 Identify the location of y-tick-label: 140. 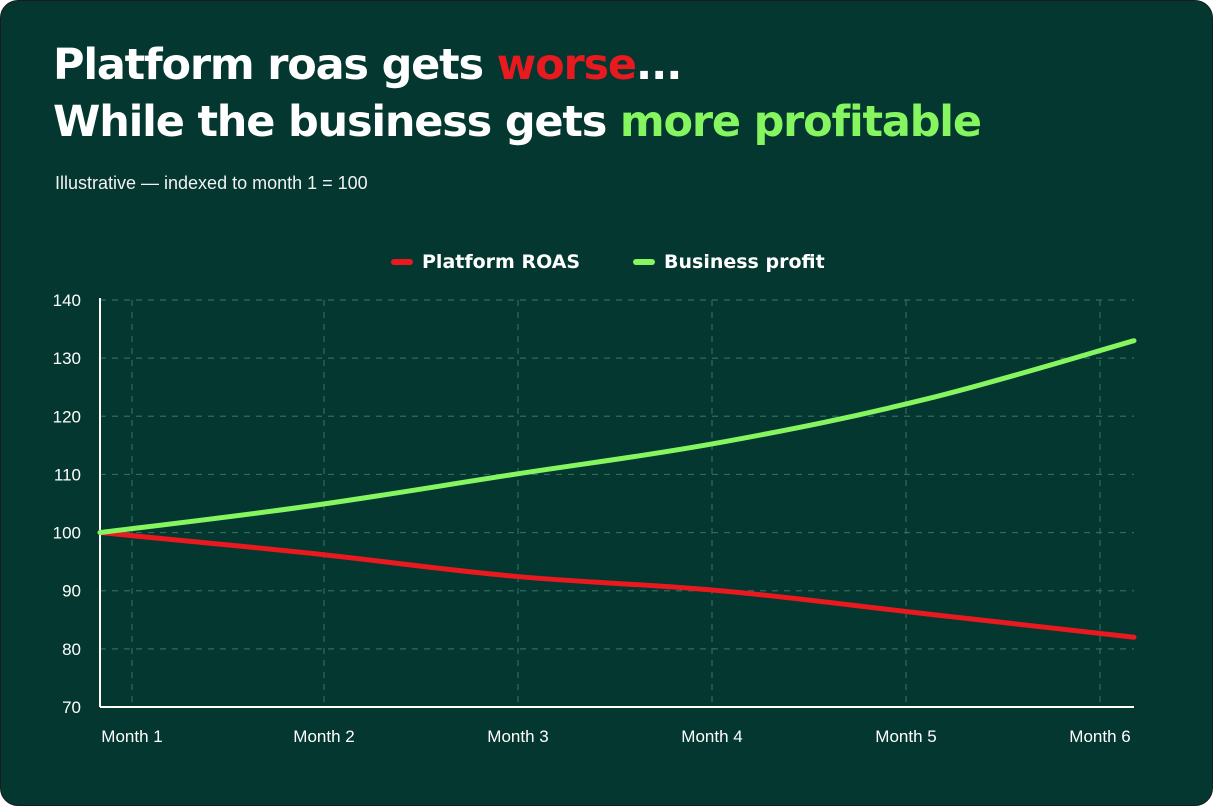
(67, 300).